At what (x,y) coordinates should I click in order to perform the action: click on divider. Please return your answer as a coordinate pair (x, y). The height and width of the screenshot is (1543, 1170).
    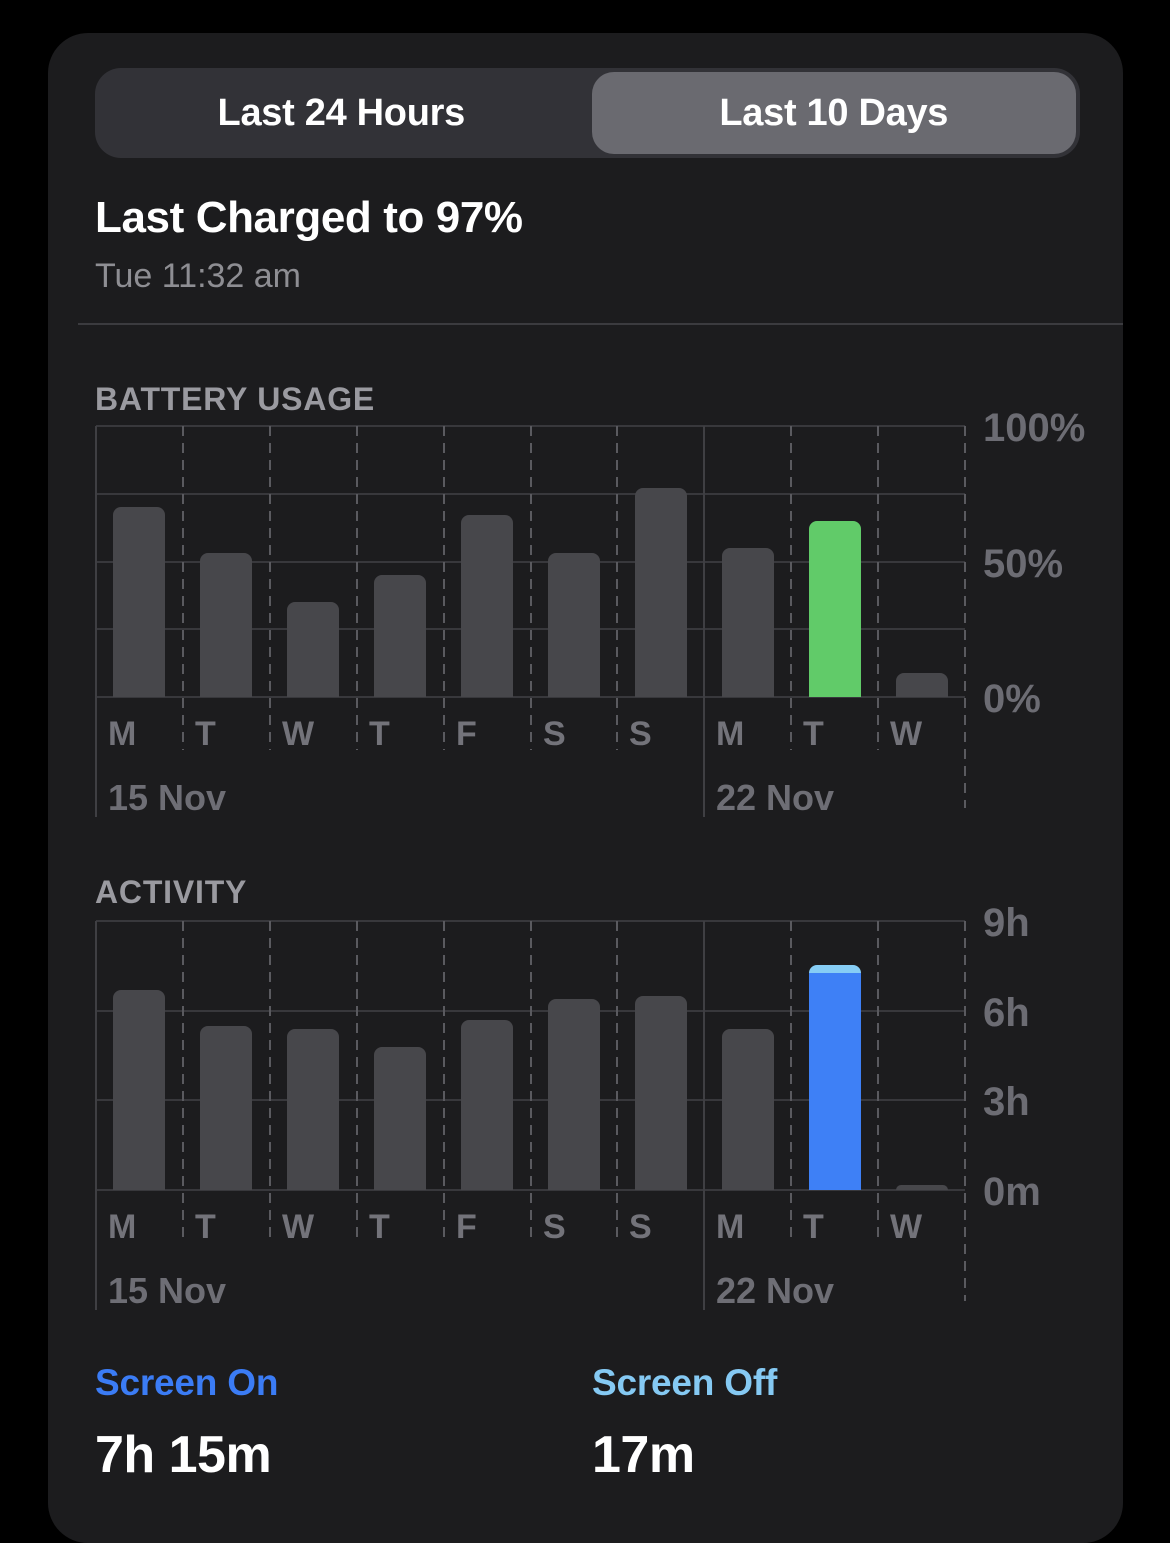
    Looking at the image, I should click on (600, 324).